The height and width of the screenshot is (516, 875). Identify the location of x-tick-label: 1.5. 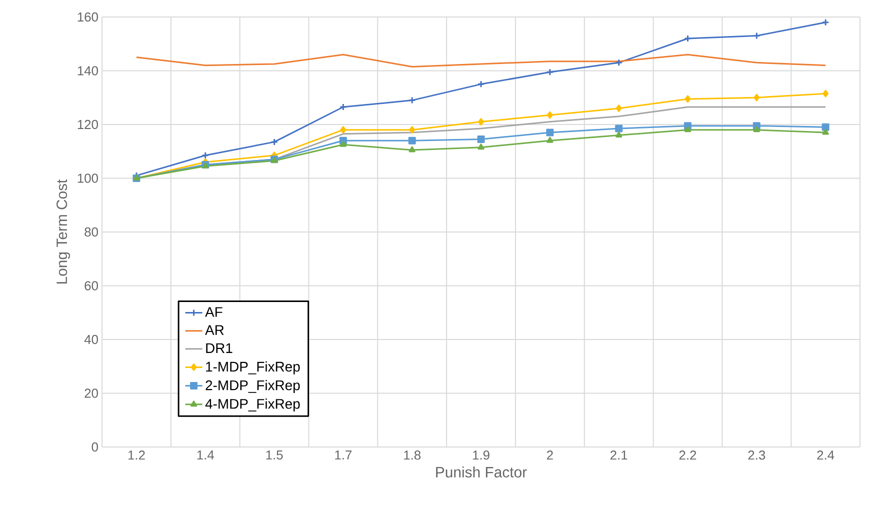
(274, 455).